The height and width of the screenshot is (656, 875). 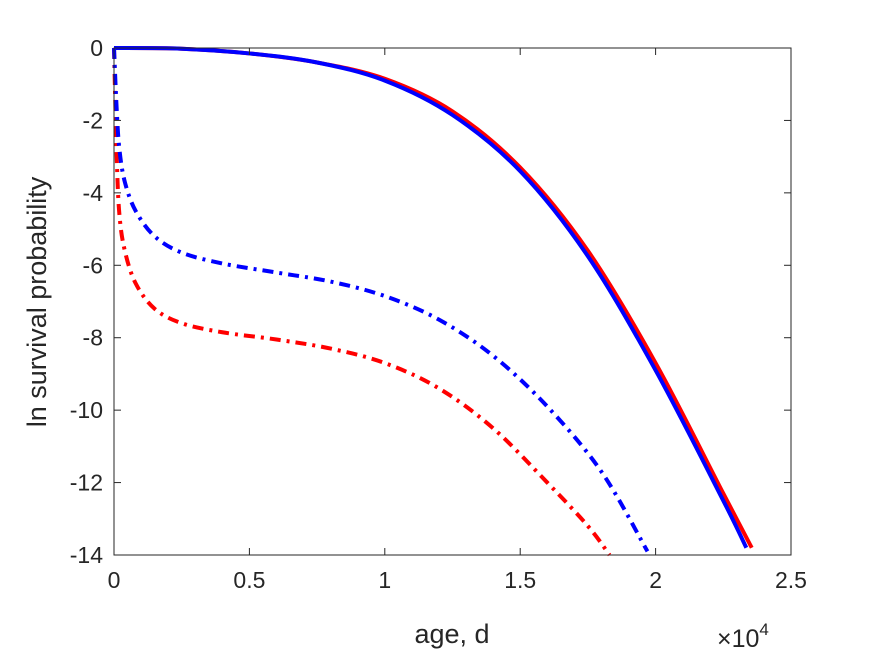 I want to click on y-tick-labels: 0 -2 -4 -6 -8 -10 -12 -14, so click(x=86, y=301).